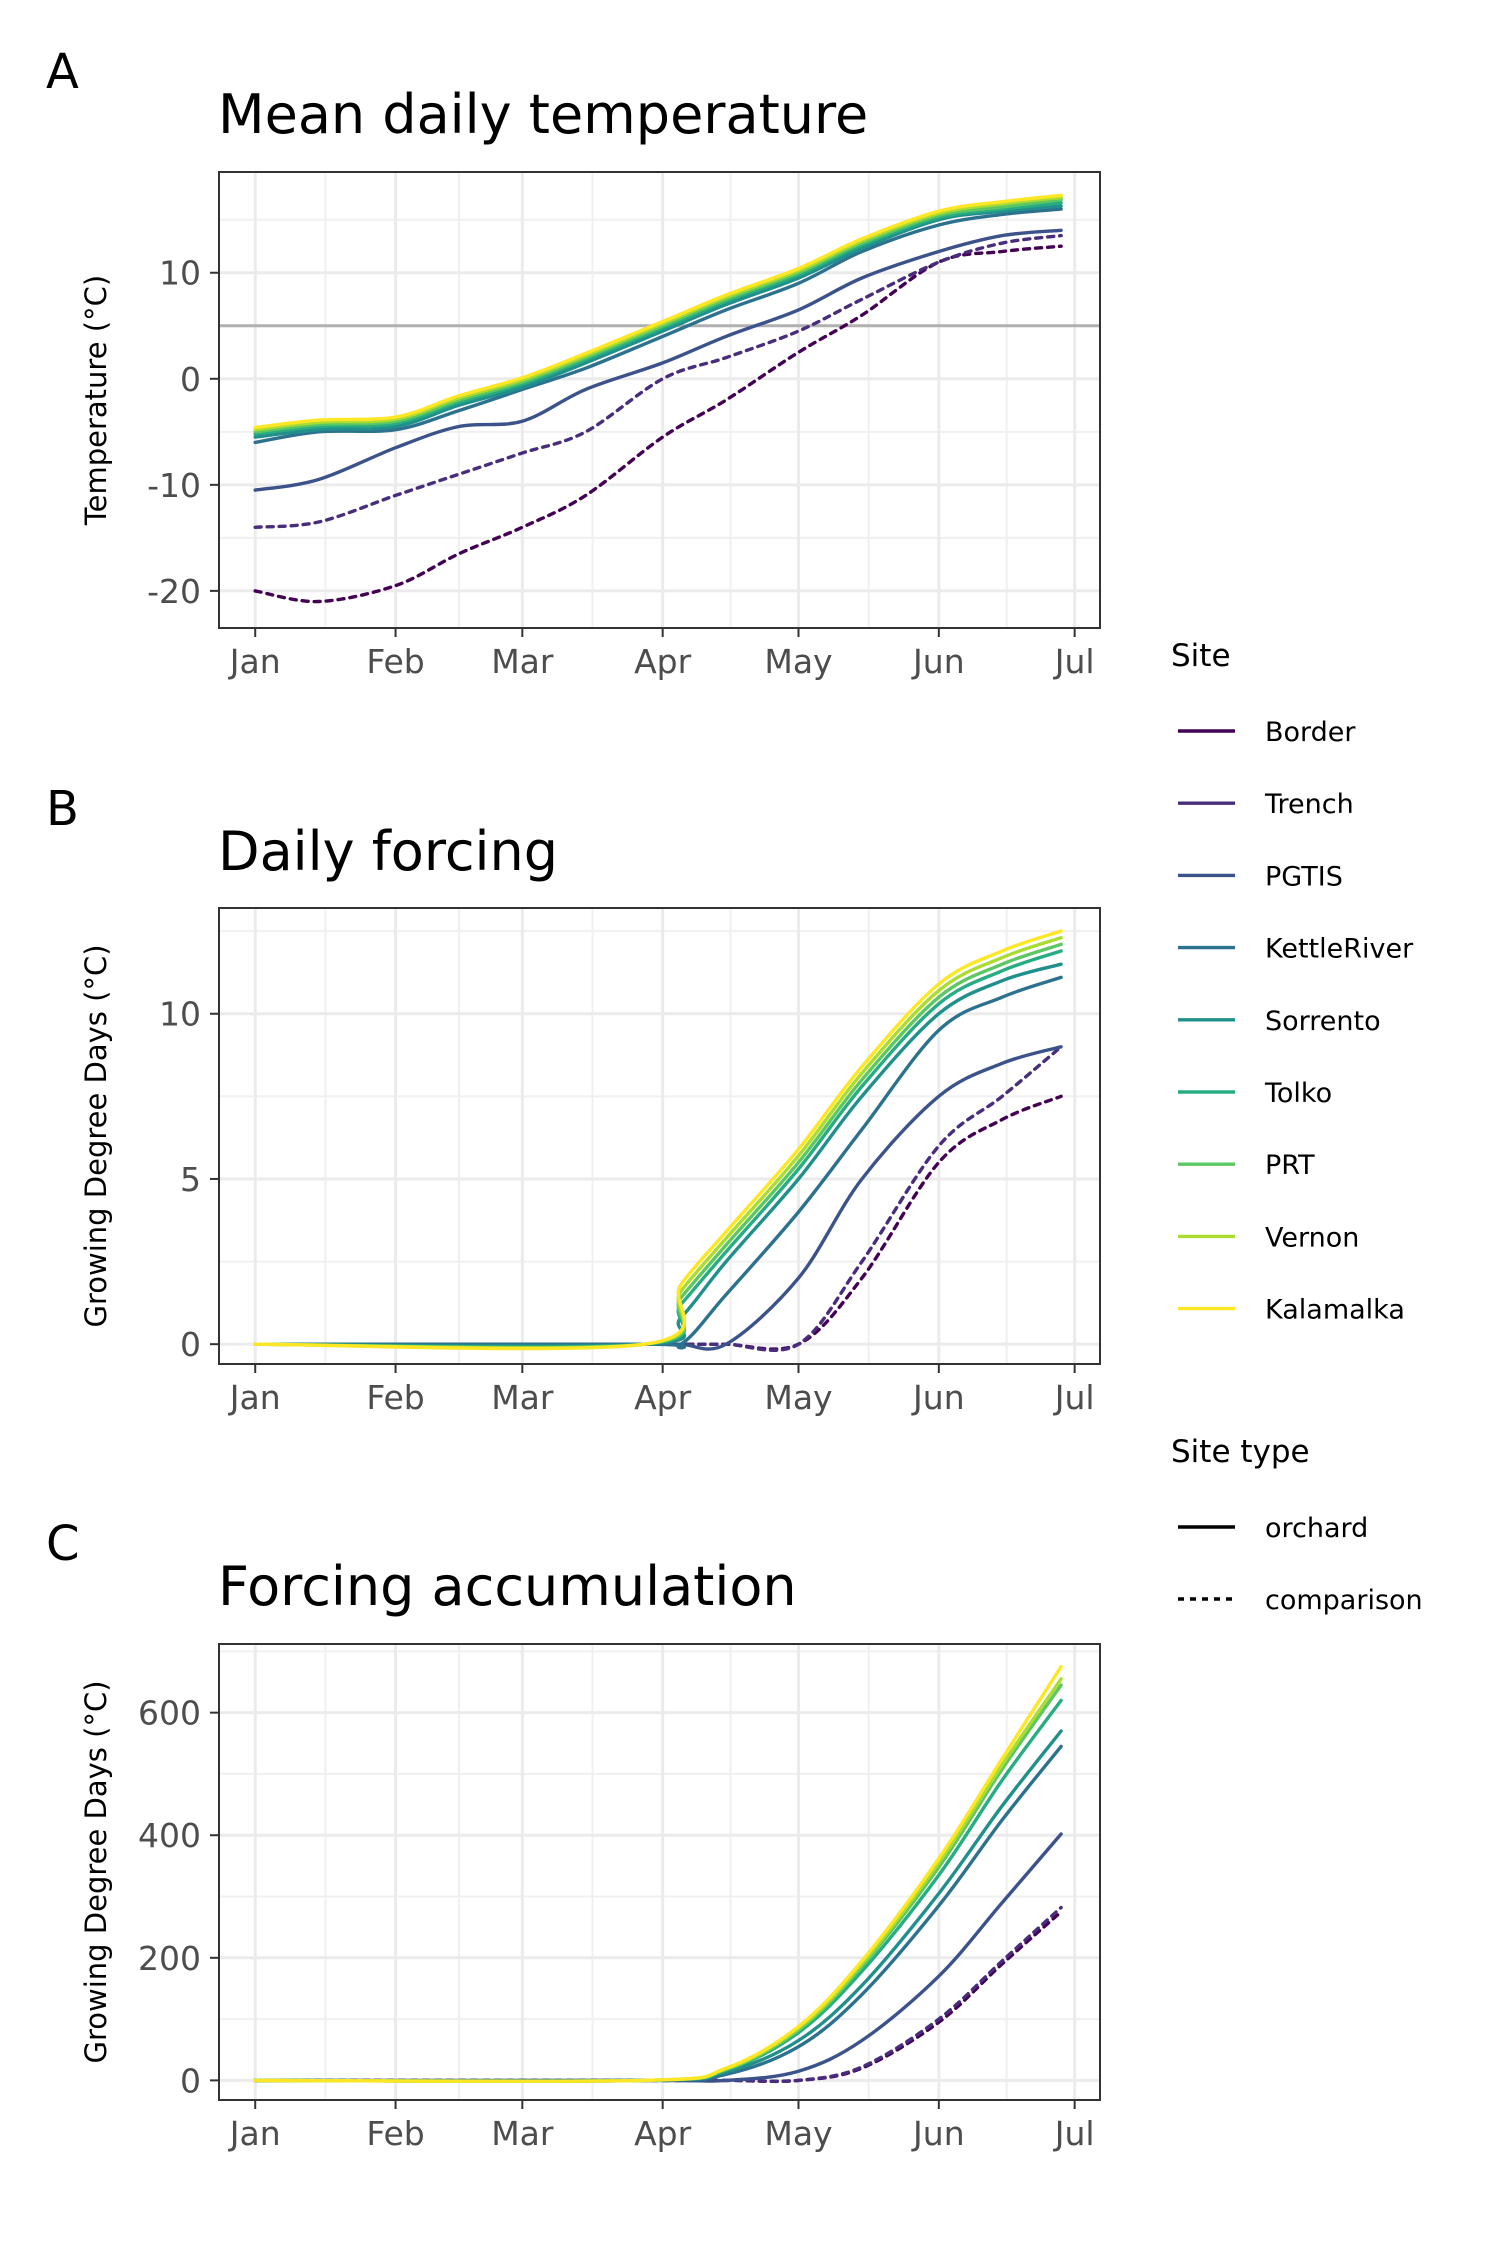 The height and width of the screenshot is (2254, 1500). I want to click on y-tick-label: 400, so click(169, 1835).